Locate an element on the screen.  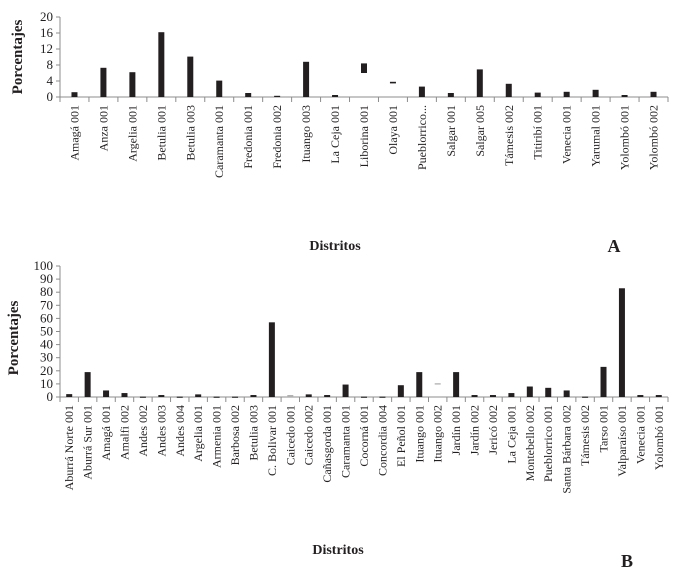
chart-a-x-tick-label: Salgar 005 is located at coordinates (480, 131).